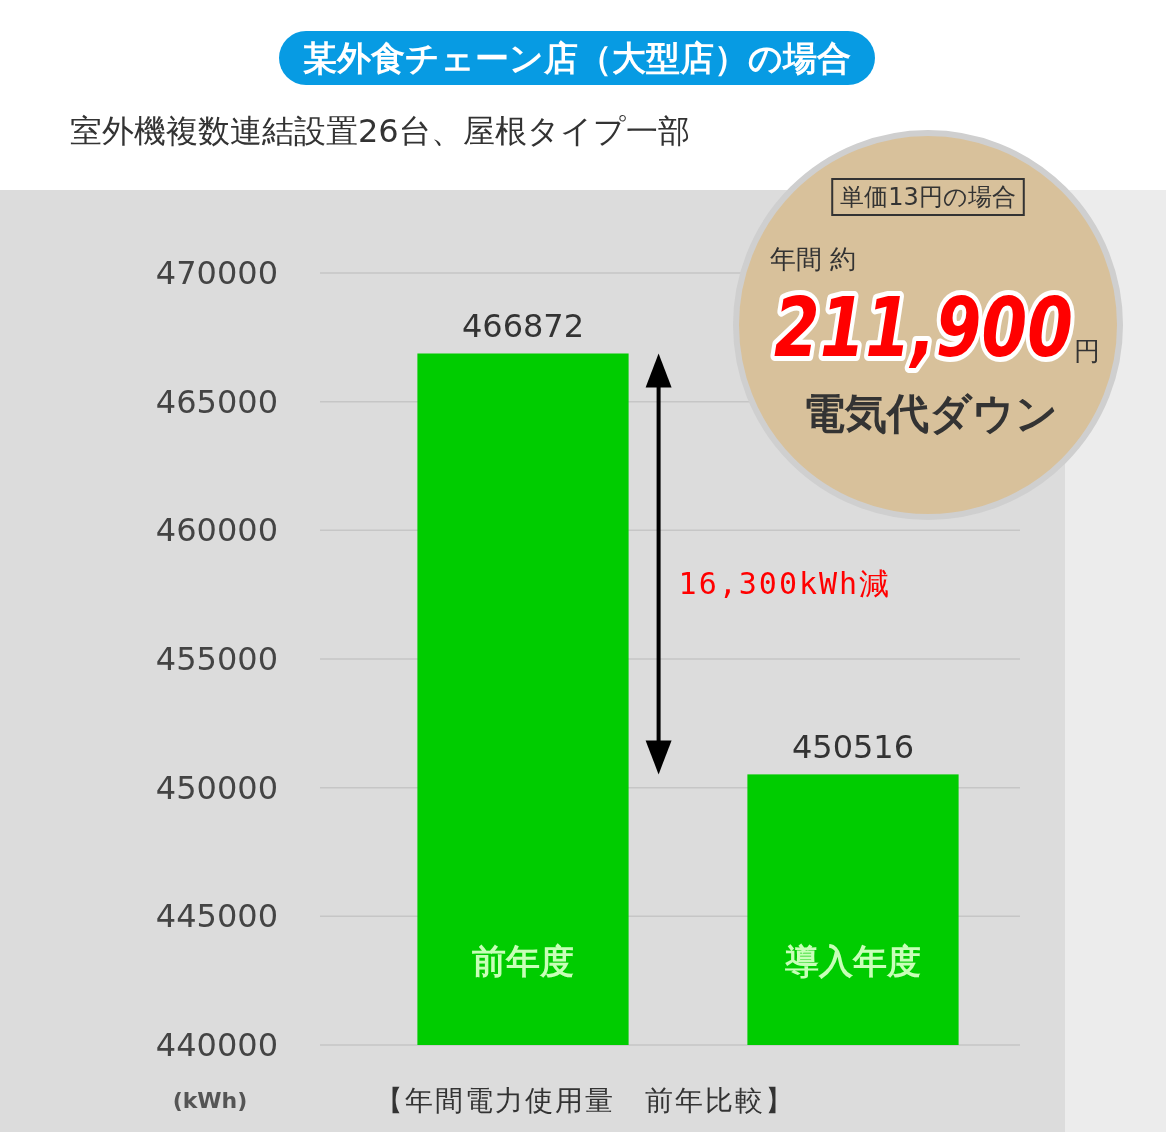 This screenshot has width=1166, height=1132. I want to click on y-axis-title: (kWh), so click(210, 1100).